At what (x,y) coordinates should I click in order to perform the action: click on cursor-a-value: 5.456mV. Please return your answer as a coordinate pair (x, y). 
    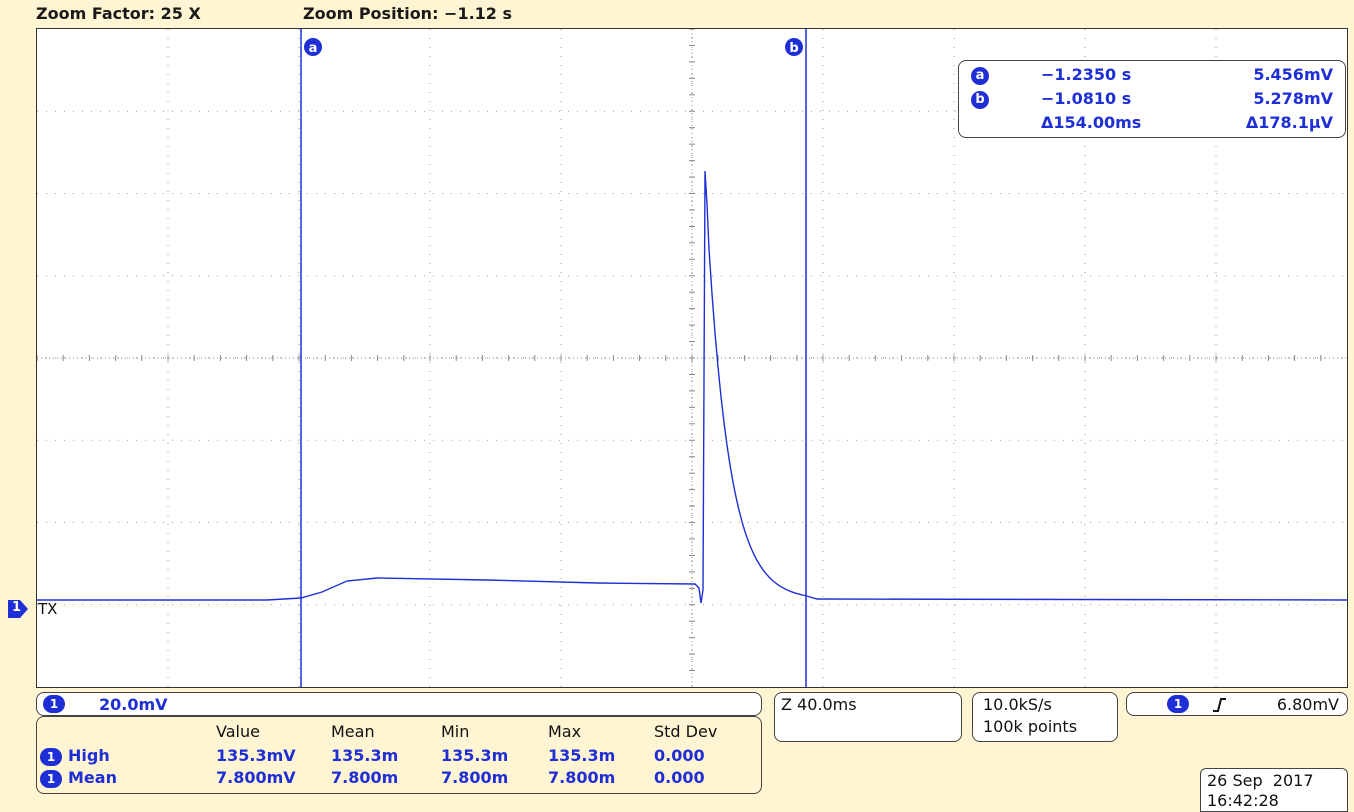
    Looking at the image, I should click on (1293, 74).